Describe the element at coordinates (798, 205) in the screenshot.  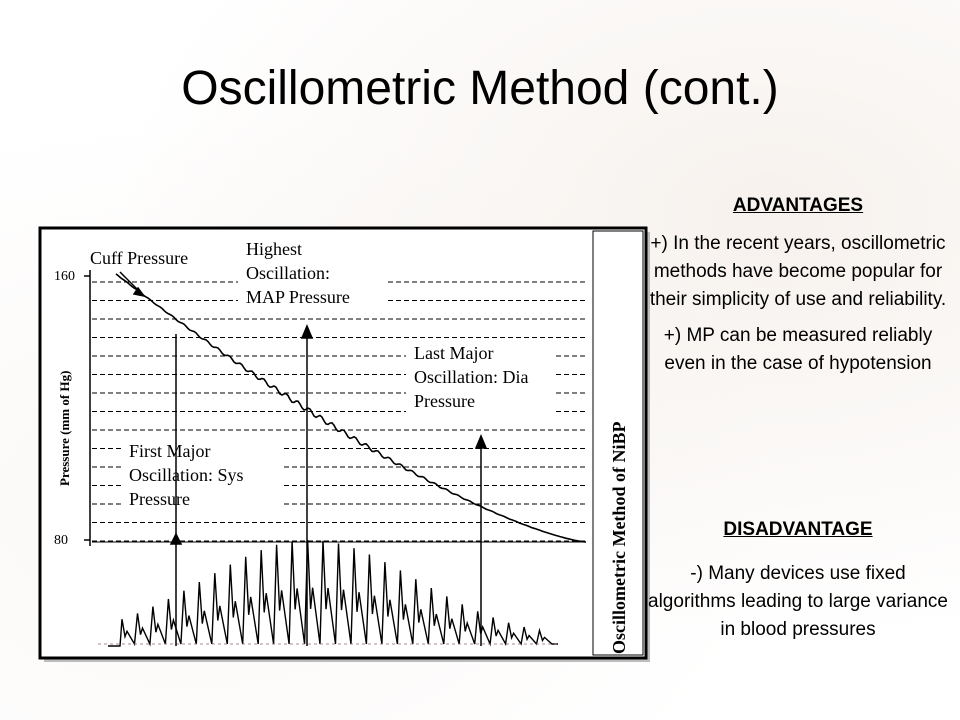
I see `advantages-heading: ADVANTAGES` at that location.